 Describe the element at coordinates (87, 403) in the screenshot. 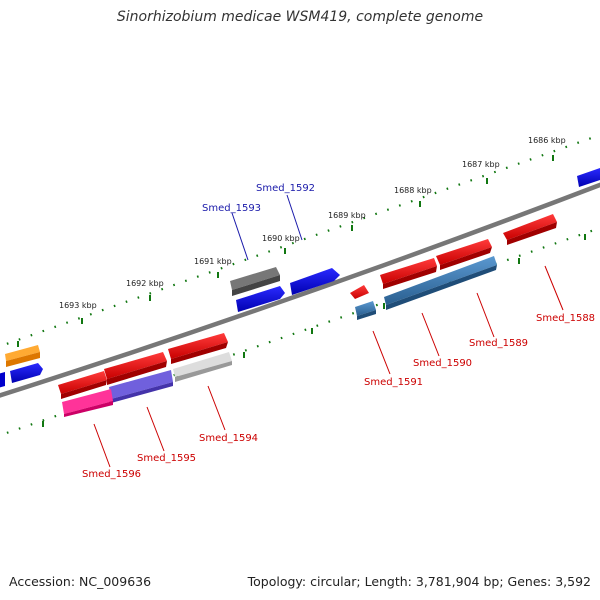

I see `gene-smed-1596-magenta` at that location.